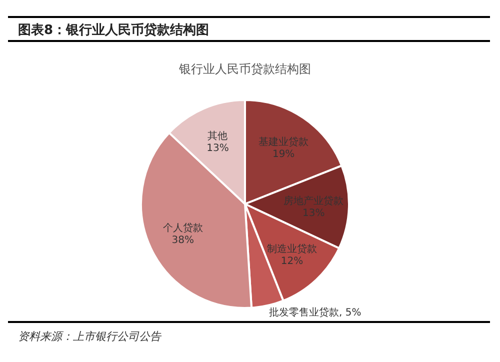 This screenshot has width=500, height=362. I want to click on data-label: 12%, so click(292, 262).